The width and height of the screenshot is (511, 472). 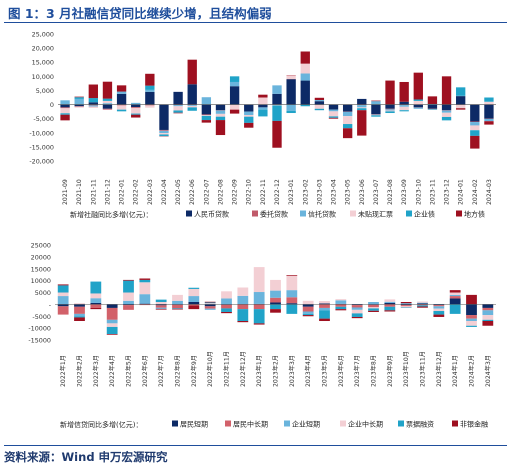 I want to click on x-tick-label: 2022-05, so click(x=178, y=192).